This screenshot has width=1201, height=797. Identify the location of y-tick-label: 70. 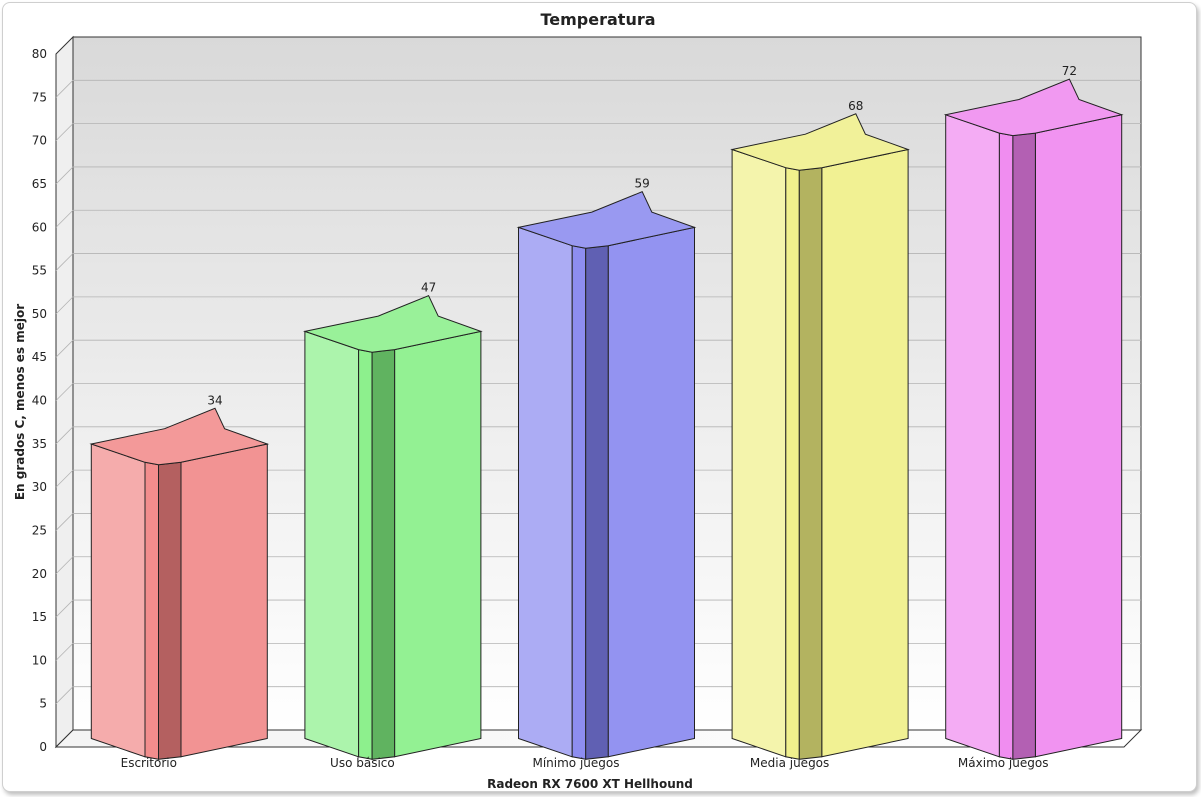
(39, 141).